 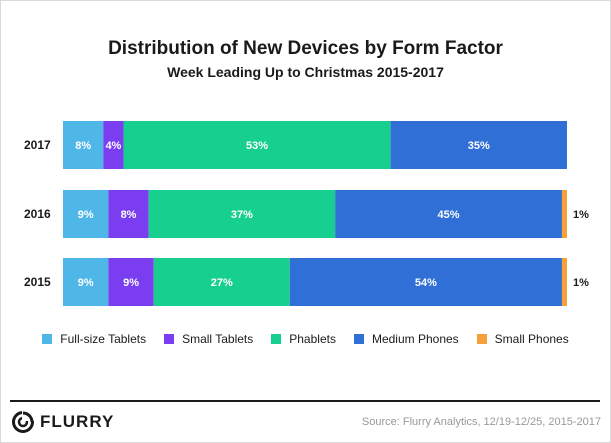 I want to click on data-label-2015-full-size-tablets: 9%, so click(x=86, y=283).